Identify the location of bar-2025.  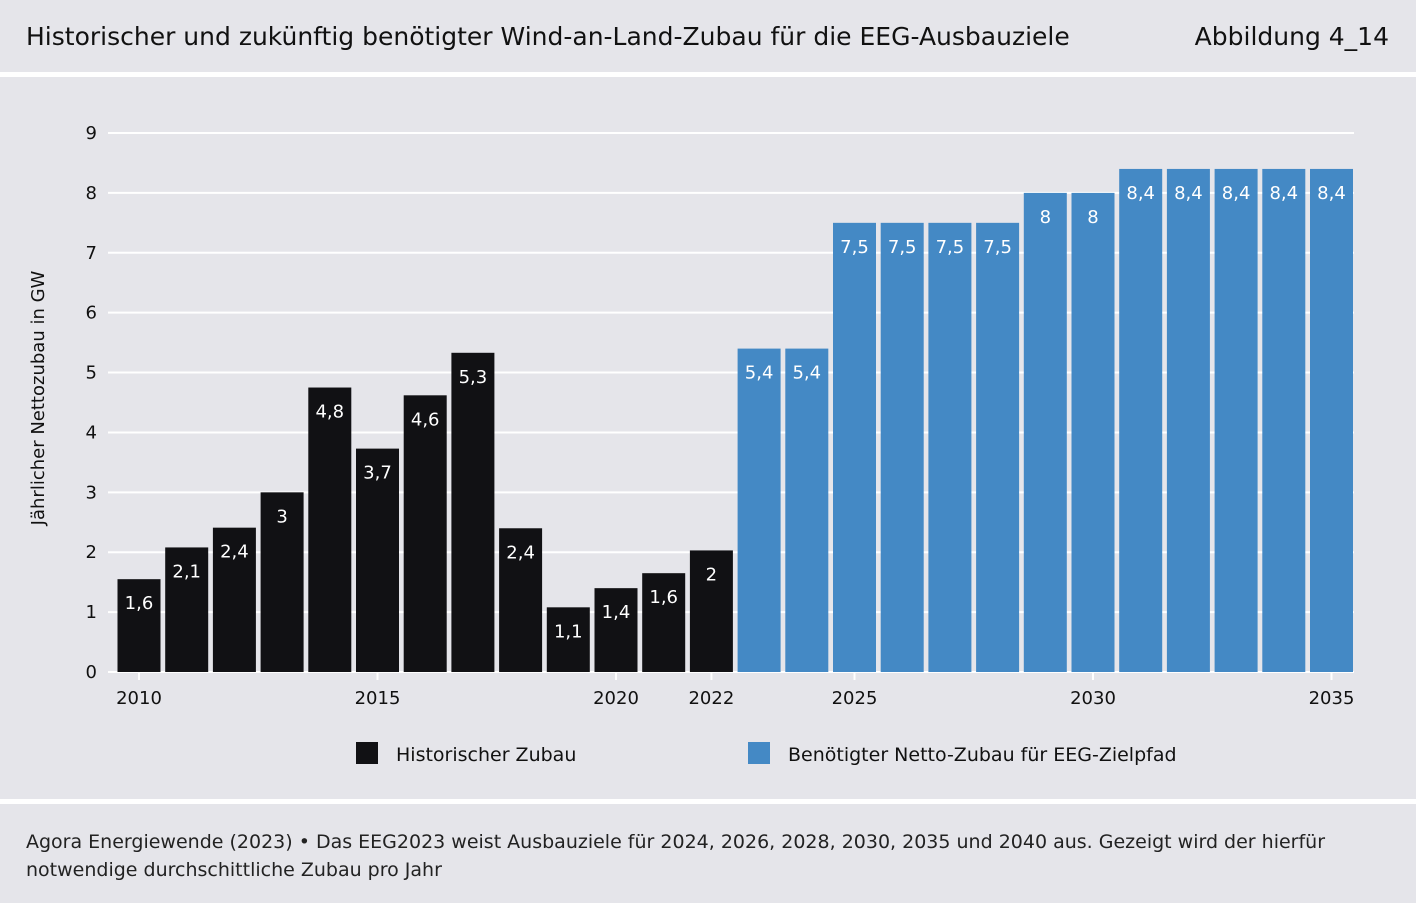
(854, 447).